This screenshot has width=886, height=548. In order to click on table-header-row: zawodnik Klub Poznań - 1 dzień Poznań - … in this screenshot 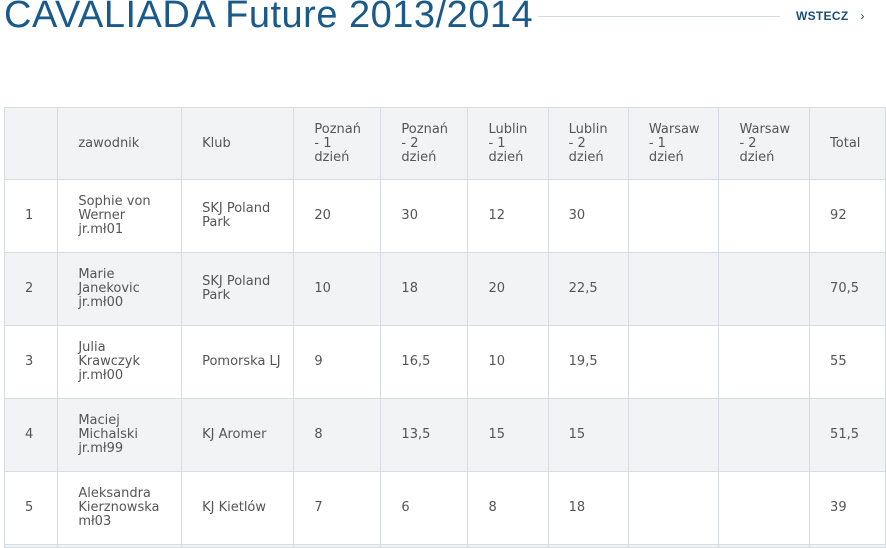, I will do `click(444, 143)`.